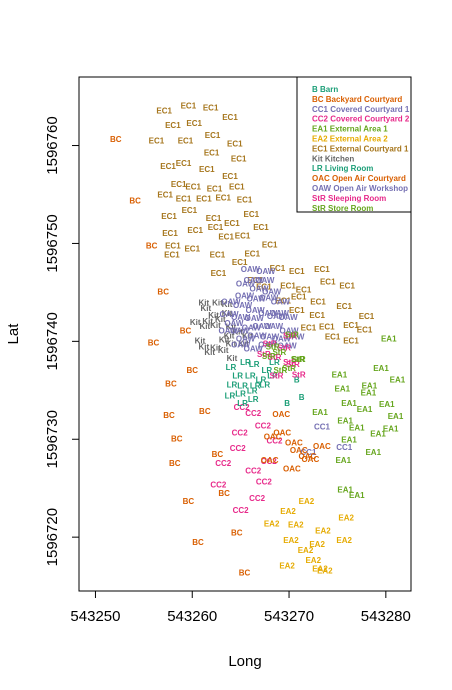 The height and width of the screenshot is (690, 452). Describe the element at coordinates (386, 616) in the screenshot. I see `x-tick-label: 543280` at that location.